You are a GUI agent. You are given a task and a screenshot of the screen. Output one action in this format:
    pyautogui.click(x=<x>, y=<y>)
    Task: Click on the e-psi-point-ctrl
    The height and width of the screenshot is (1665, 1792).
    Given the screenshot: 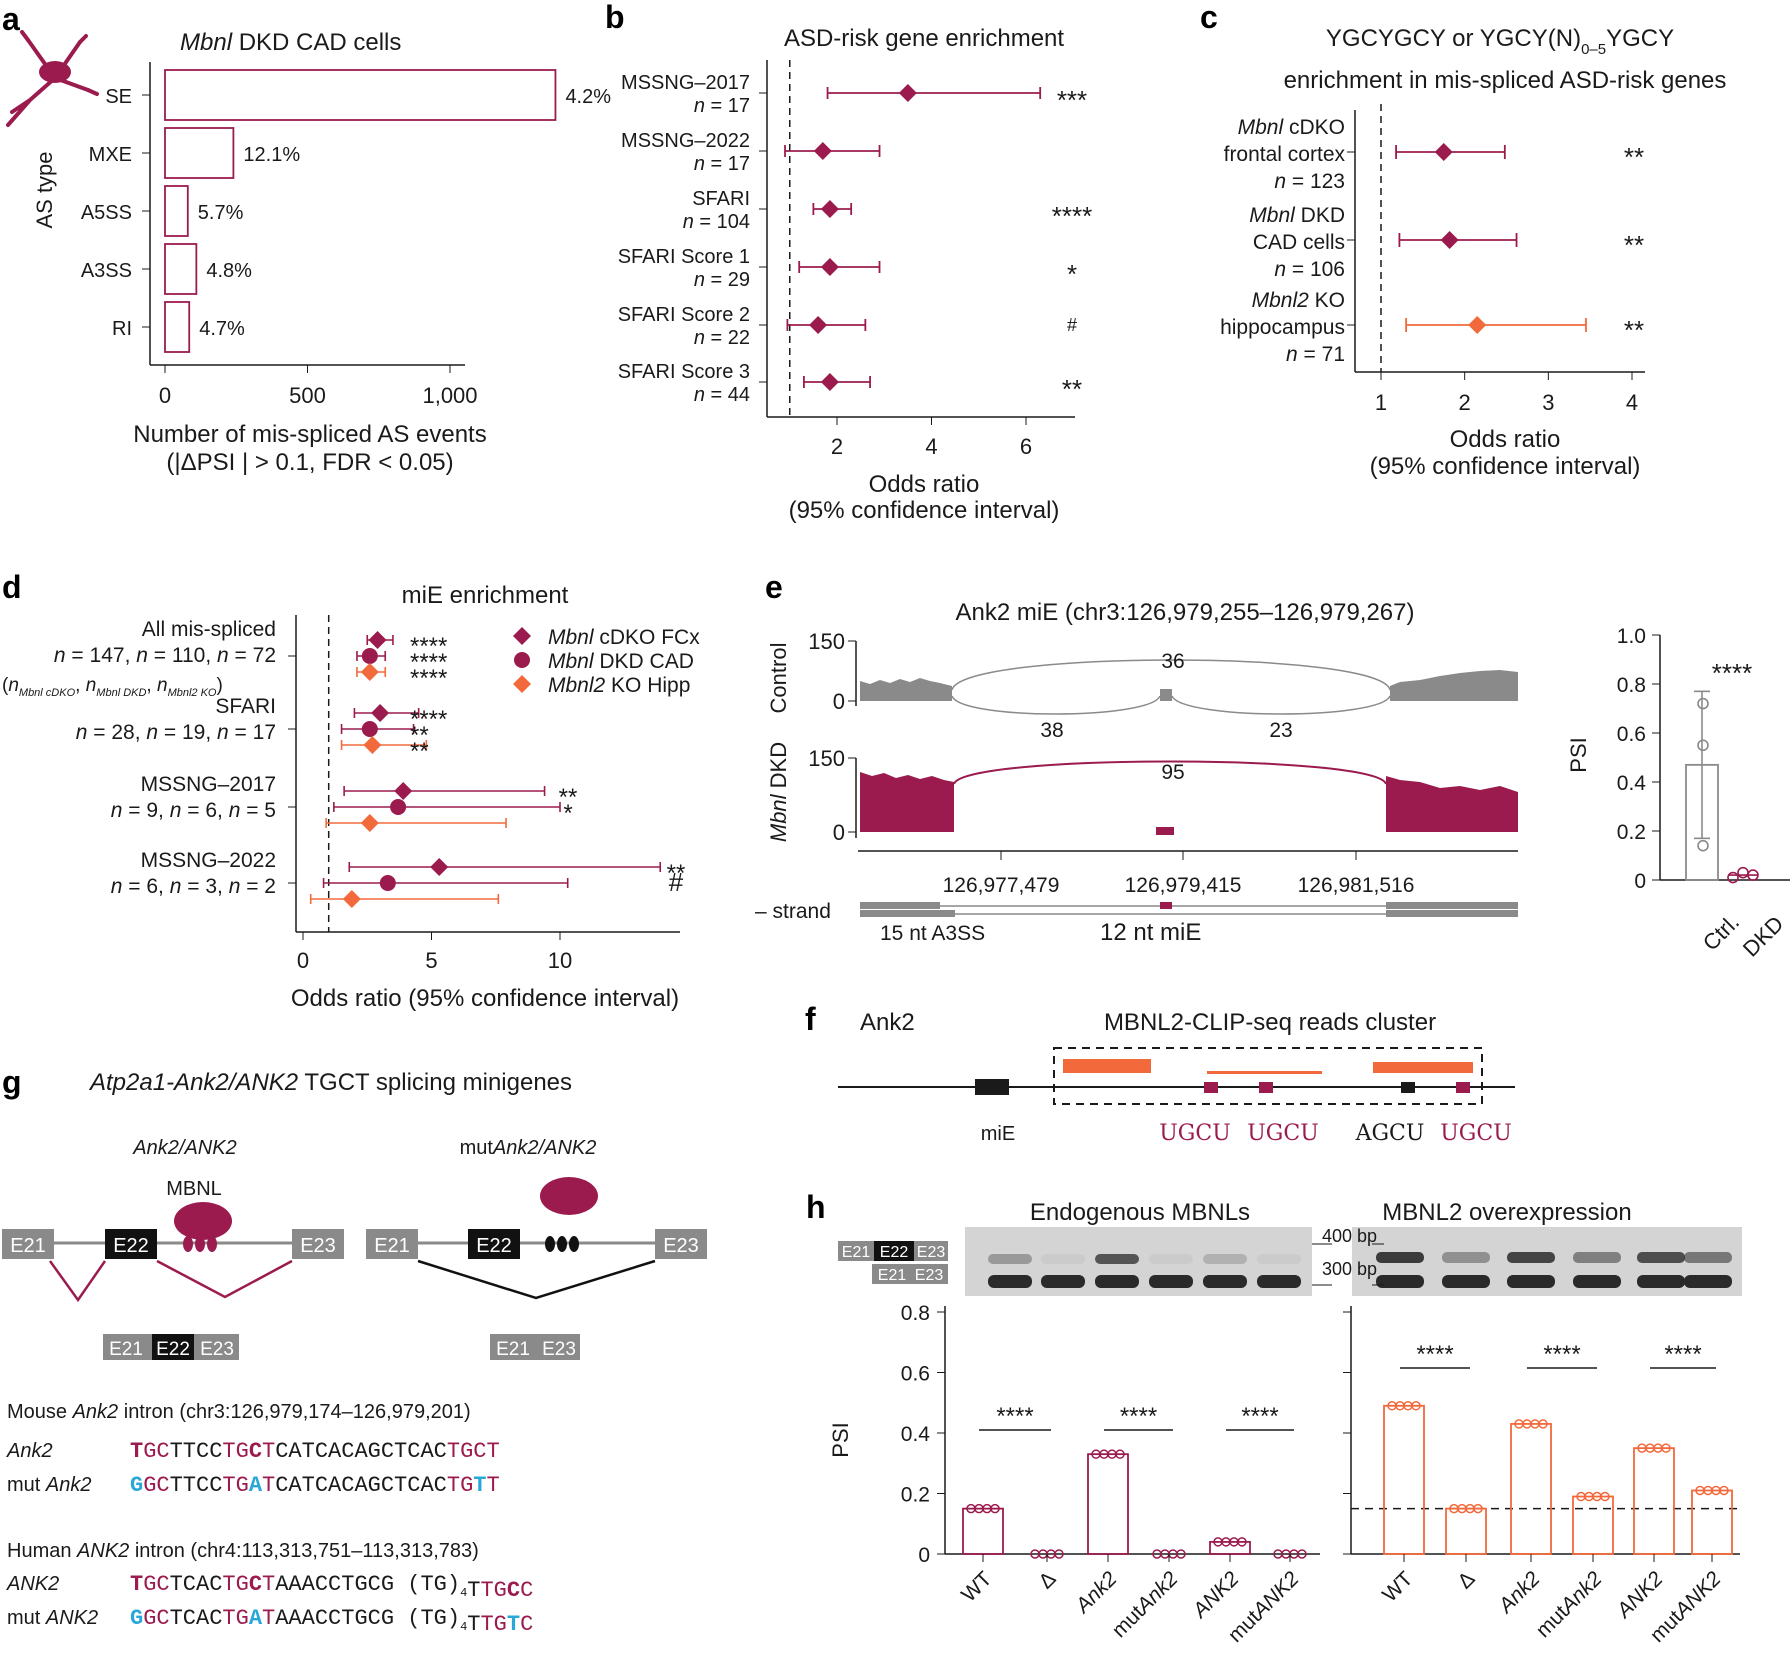 What is the action you would take?
    pyautogui.click(x=1703, y=845)
    